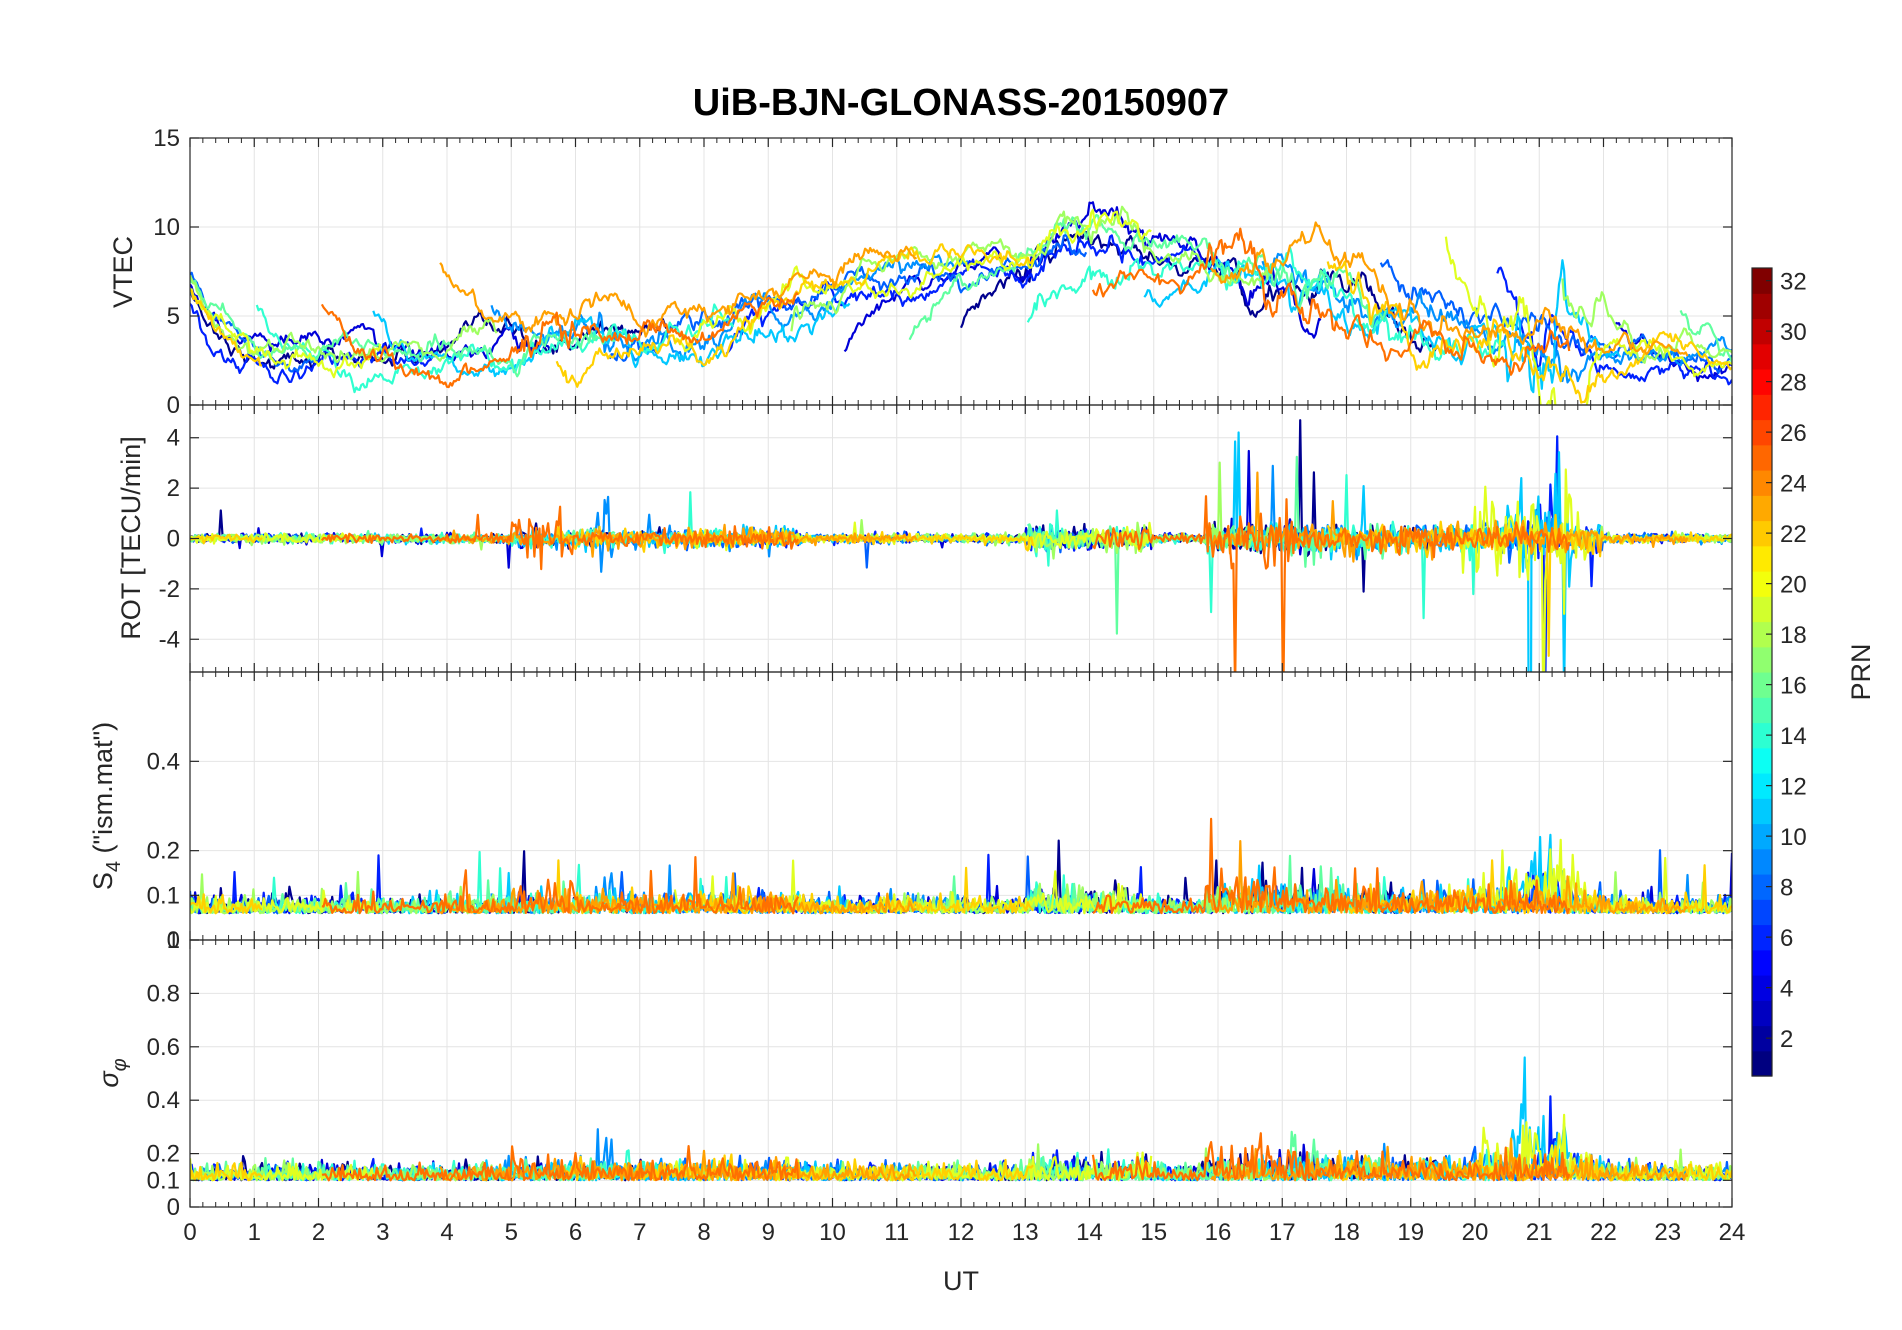 This screenshot has width=1902, height=1330. Describe the element at coordinates (163, 895) in the screenshot. I see `s4-y-tick-label: 0.1` at that location.